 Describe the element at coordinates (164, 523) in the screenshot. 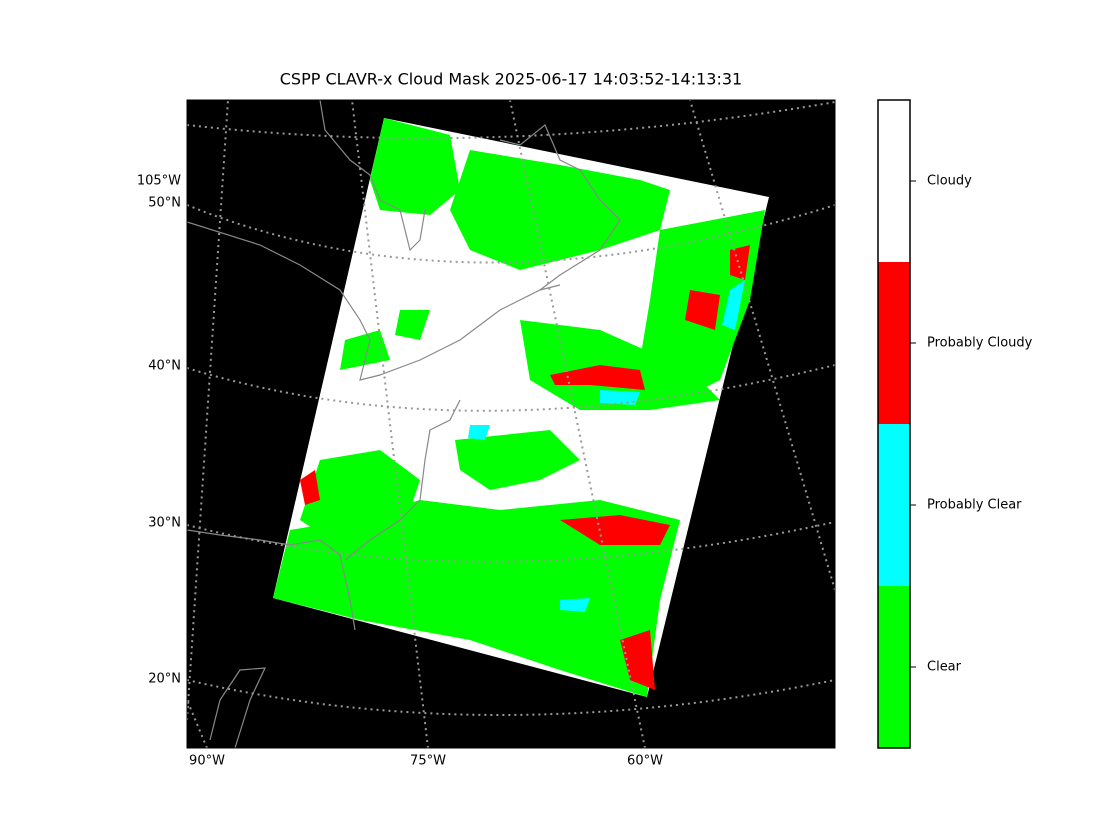

I see `lat-label: 30°N` at that location.